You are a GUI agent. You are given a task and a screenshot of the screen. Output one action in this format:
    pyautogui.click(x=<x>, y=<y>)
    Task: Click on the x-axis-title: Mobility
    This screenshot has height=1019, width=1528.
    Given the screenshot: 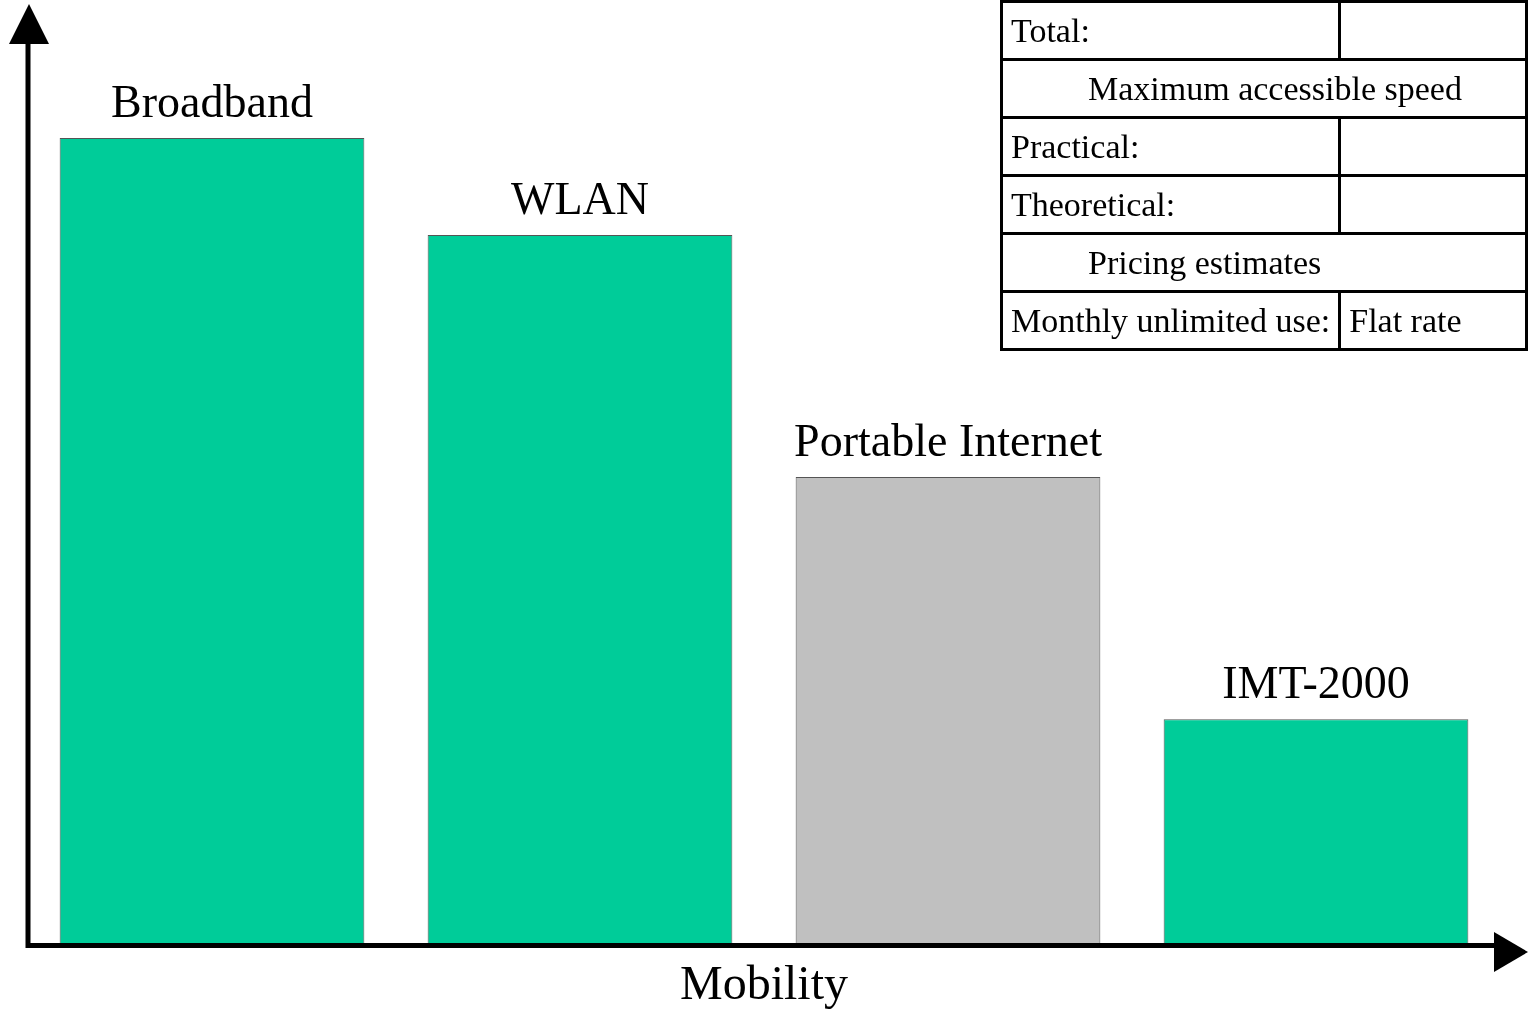 What is the action you would take?
    pyautogui.click(x=764, y=982)
    